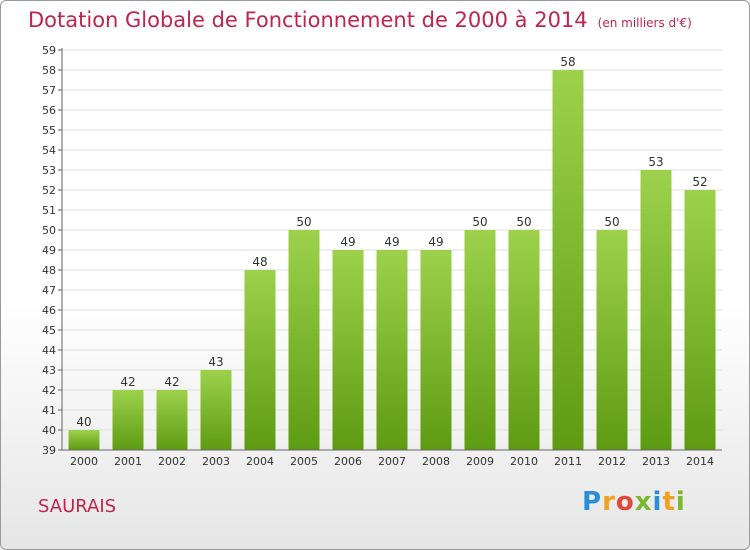 This screenshot has height=550, width=750. Describe the element at coordinates (83, 422) in the screenshot. I see `value-label-2000: 40` at that location.